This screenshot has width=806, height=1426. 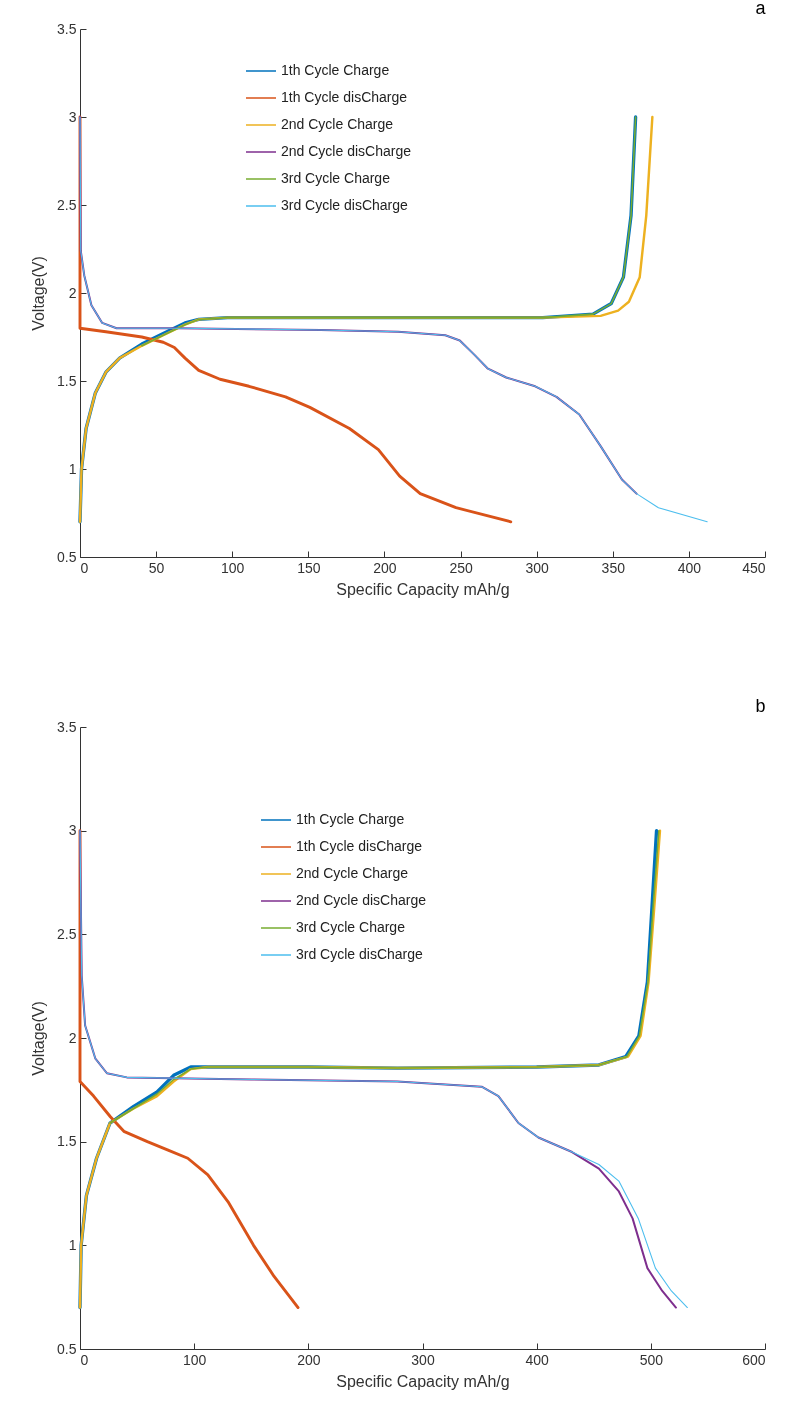 What do you see at coordinates (613, 567) in the screenshot?
I see `x-tick-label: 350` at bounding box center [613, 567].